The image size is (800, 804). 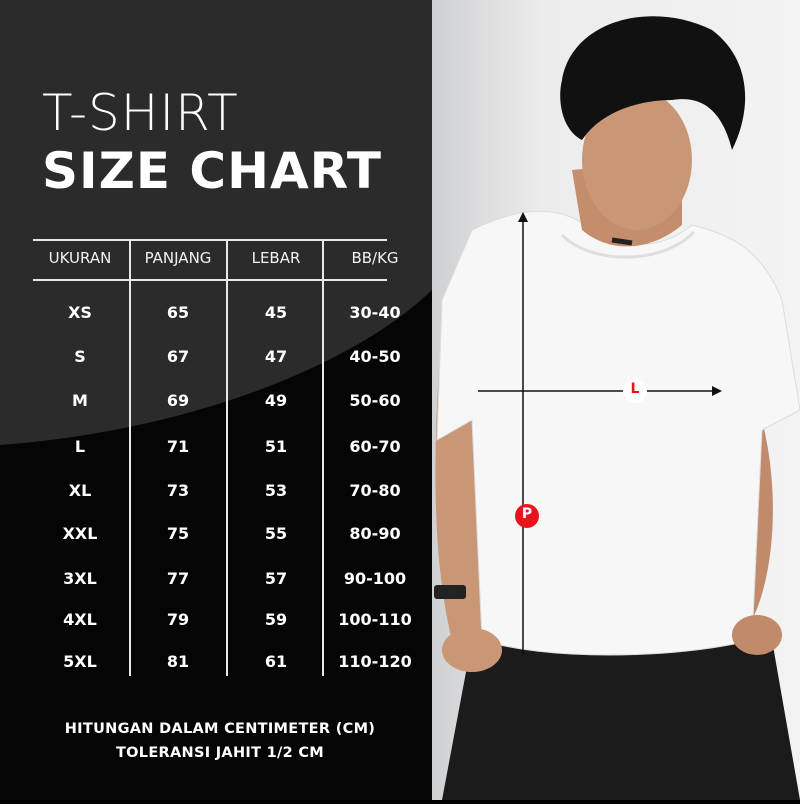 I want to click on cell-length: 75, so click(x=178, y=533).